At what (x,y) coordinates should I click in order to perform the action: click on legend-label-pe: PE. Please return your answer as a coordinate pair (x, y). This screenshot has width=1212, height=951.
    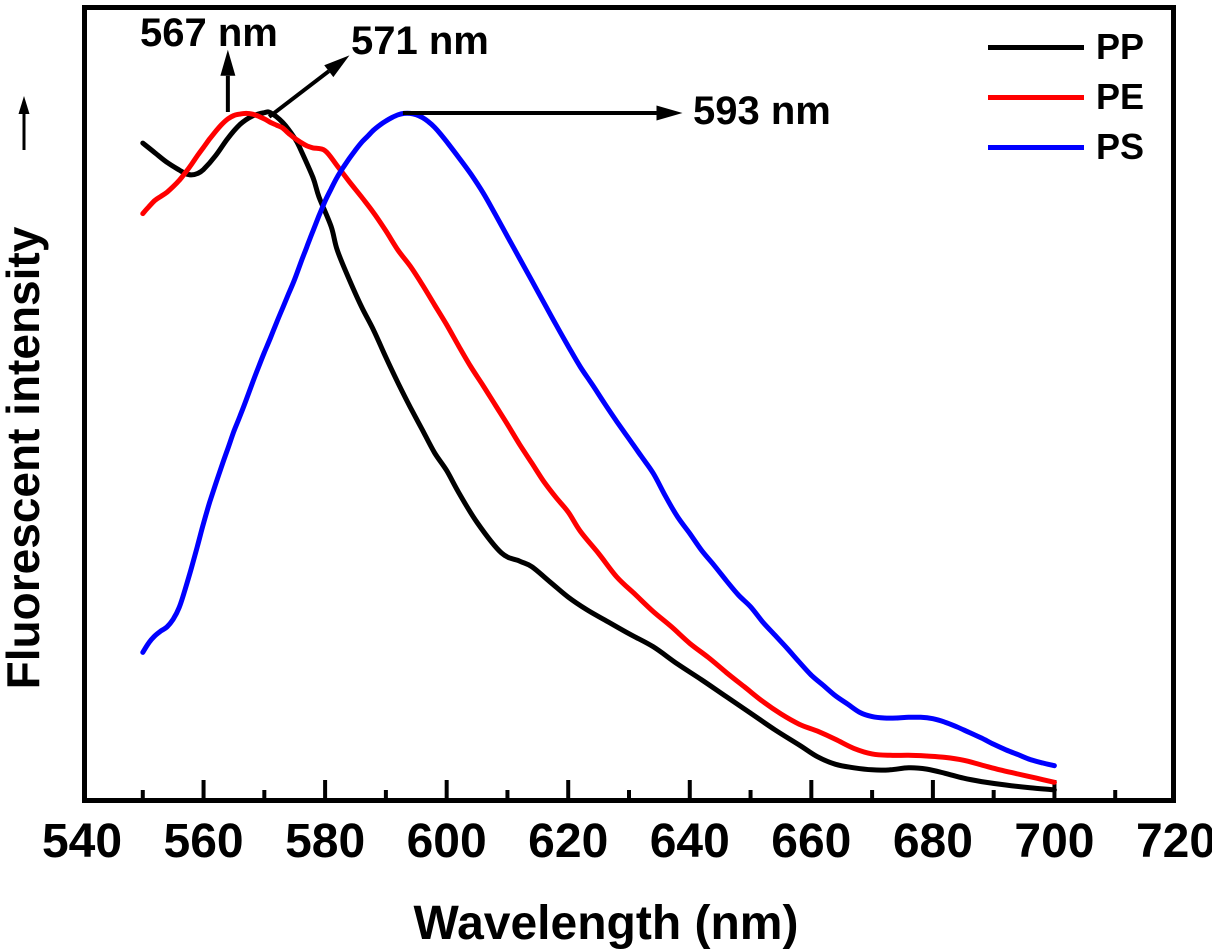
    Looking at the image, I should click on (1120, 96).